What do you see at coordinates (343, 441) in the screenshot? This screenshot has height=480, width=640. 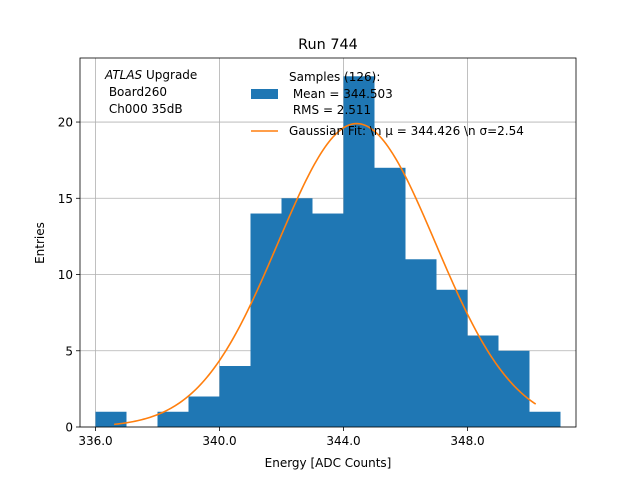 I see `x-tick-label: 344.0` at bounding box center [343, 441].